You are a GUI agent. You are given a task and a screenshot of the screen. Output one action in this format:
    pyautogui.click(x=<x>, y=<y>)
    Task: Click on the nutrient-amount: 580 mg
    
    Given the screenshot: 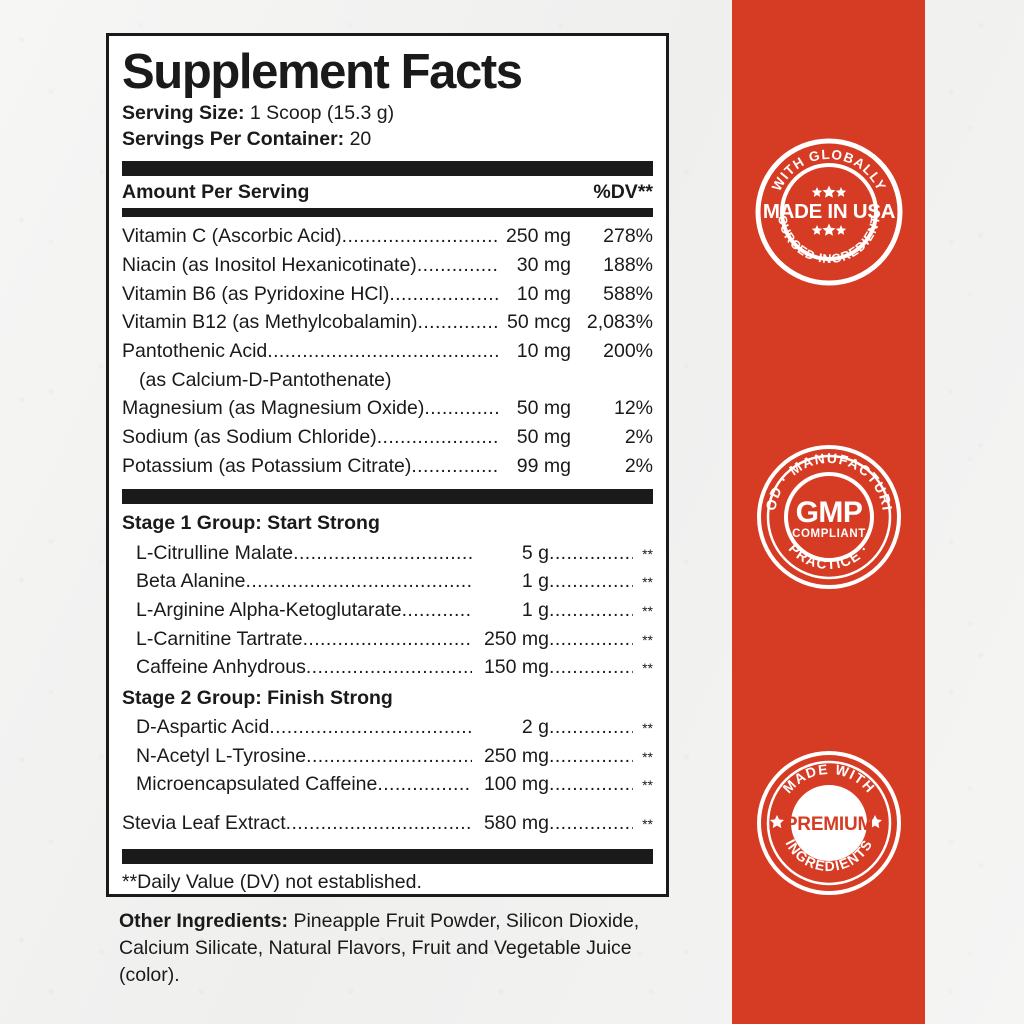 What is the action you would take?
    pyautogui.click(x=516, y=823)
    